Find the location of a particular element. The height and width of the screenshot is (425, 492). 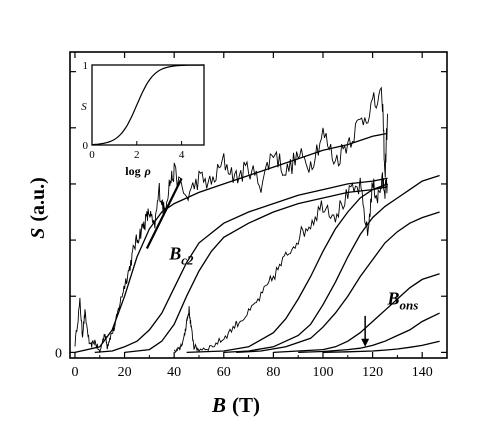

inset-curve is located at coordinates (147, 105).